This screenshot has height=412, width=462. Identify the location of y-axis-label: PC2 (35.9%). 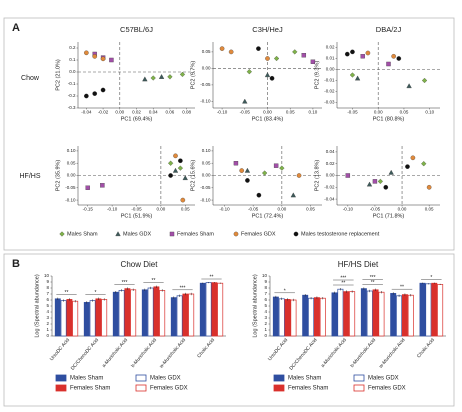
(58, 176).